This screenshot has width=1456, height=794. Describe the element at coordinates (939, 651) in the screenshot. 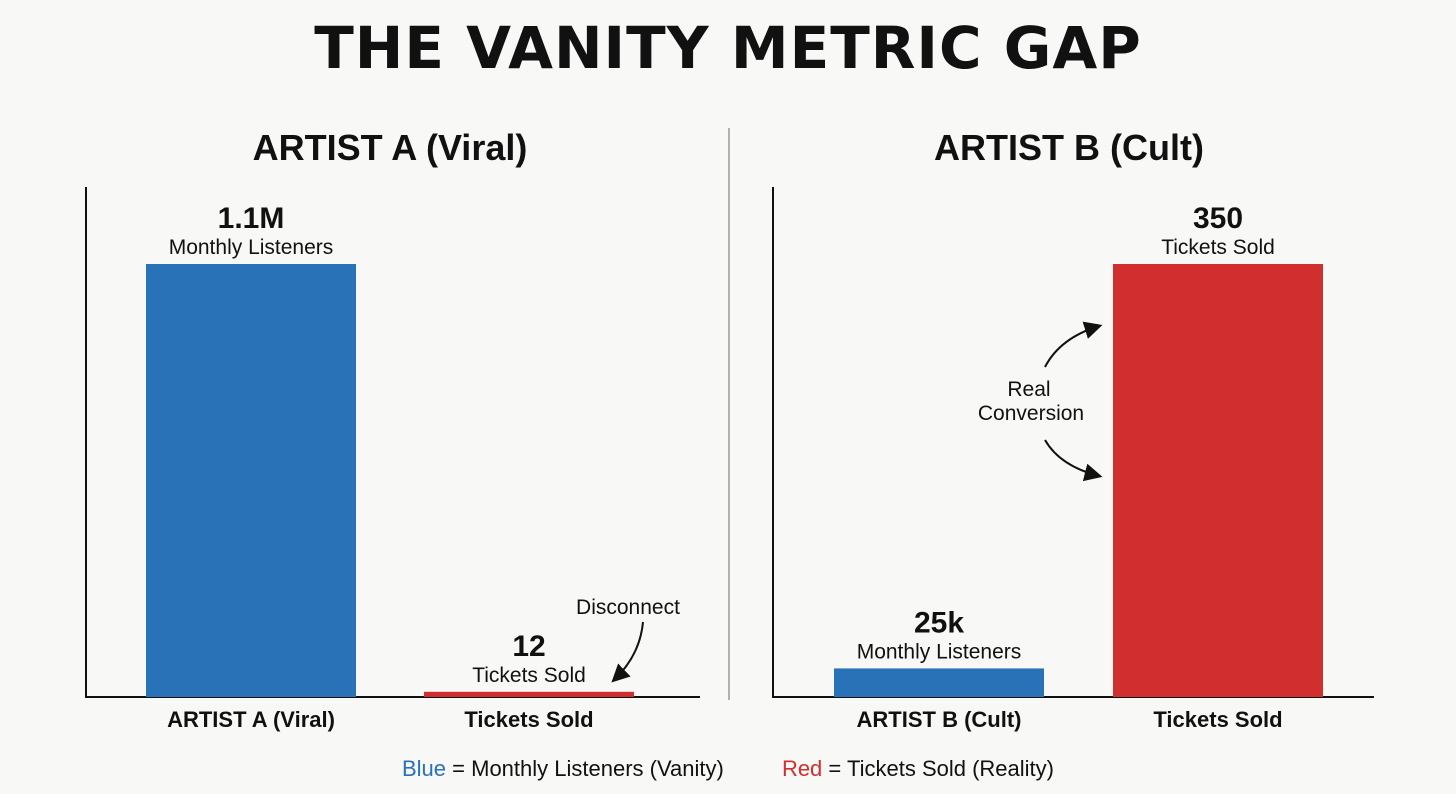

I see `sub-label-b-1: Monthly Listeners` at that location.